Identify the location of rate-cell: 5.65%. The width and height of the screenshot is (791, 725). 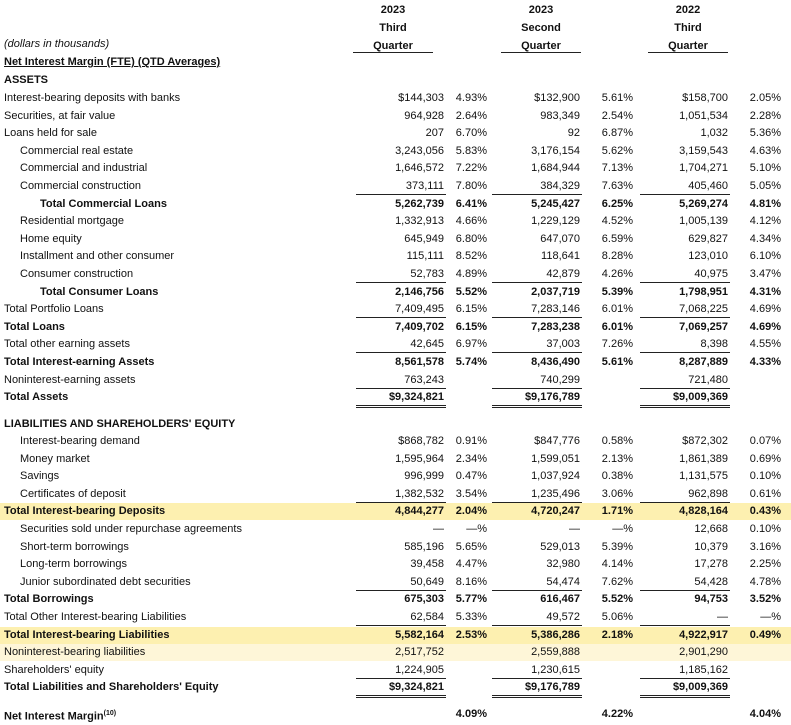
(471, 546).